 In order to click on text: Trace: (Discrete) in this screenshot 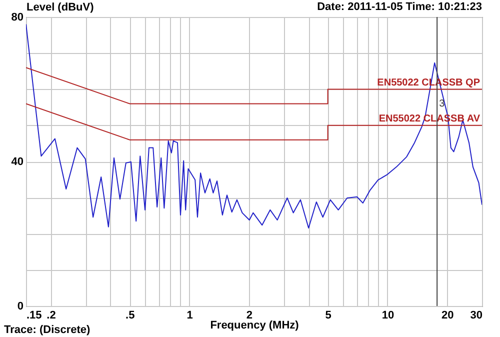, I will do `click(47, 330)`.